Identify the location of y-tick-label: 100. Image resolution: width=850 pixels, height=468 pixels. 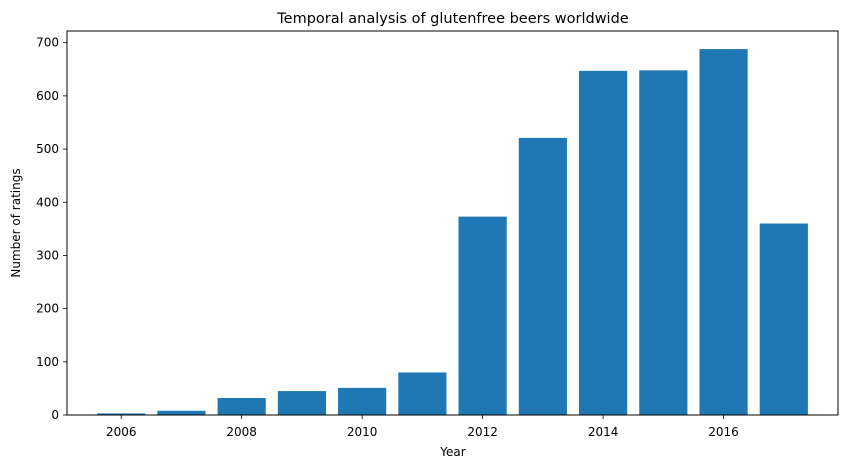
(47, 362).